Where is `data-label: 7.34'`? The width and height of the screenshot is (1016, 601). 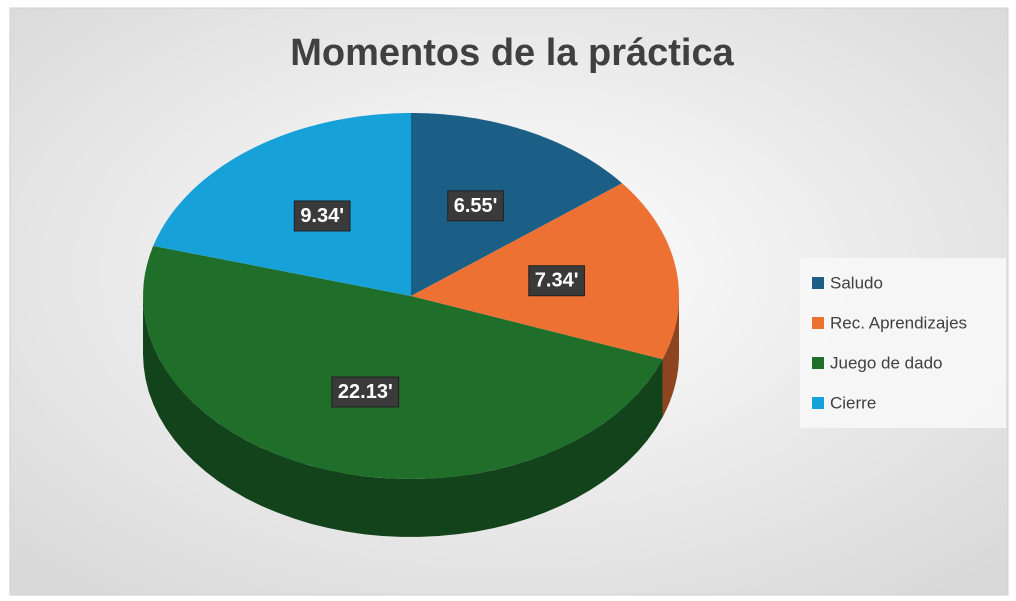
data-label: 7.34' is located at coordinates (557, 281).